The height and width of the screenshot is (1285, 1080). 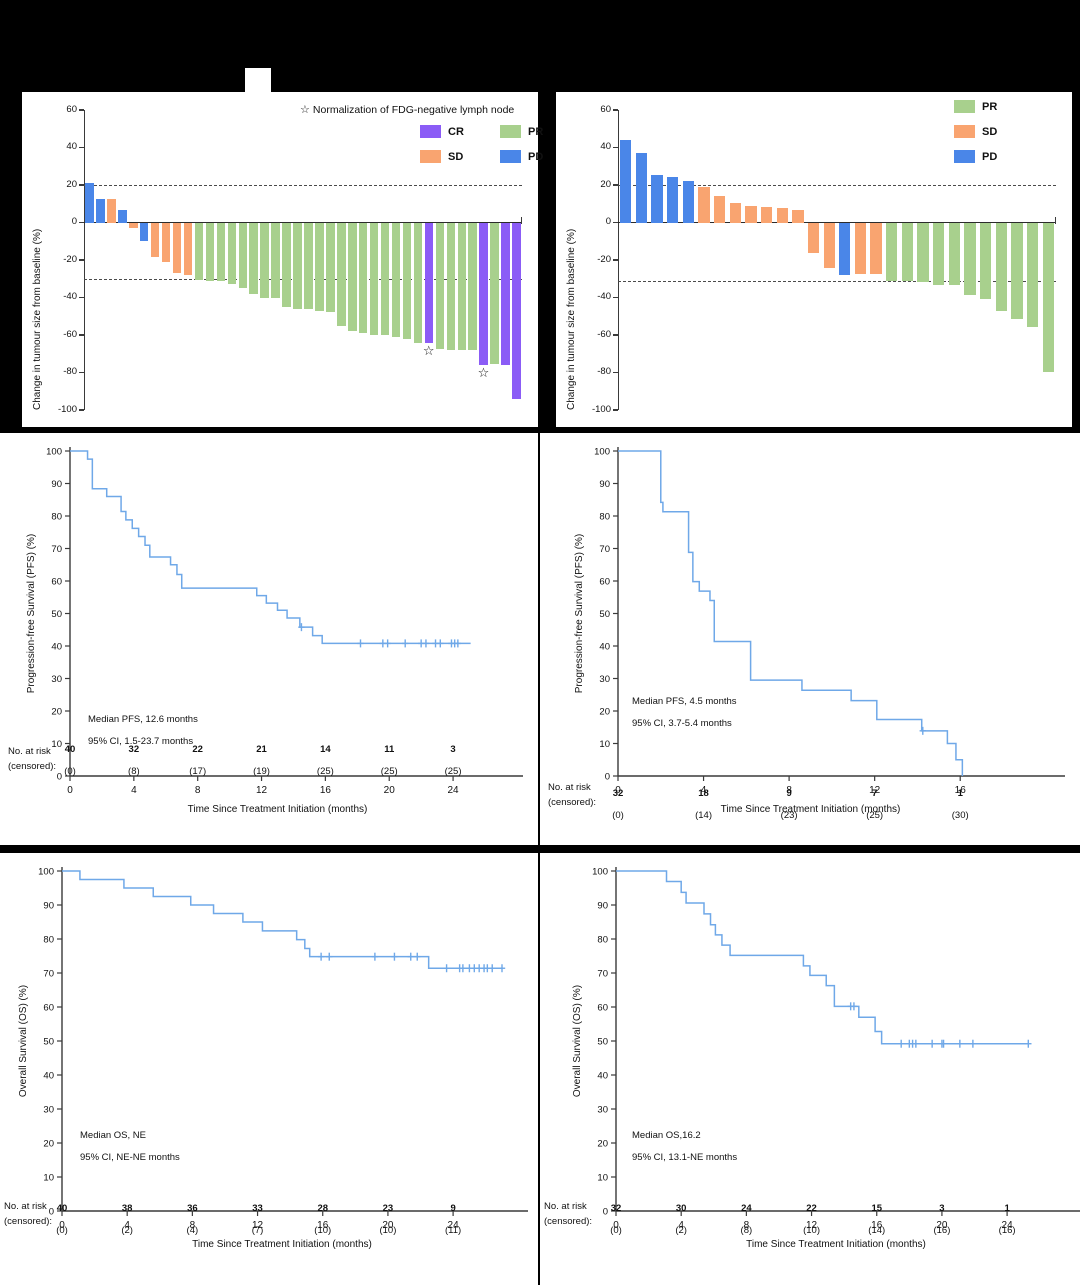 What do you see at coordinates (56, 549) in the screenshot?
I see `y-tick-label: 70` at bounding box center [56, 549].